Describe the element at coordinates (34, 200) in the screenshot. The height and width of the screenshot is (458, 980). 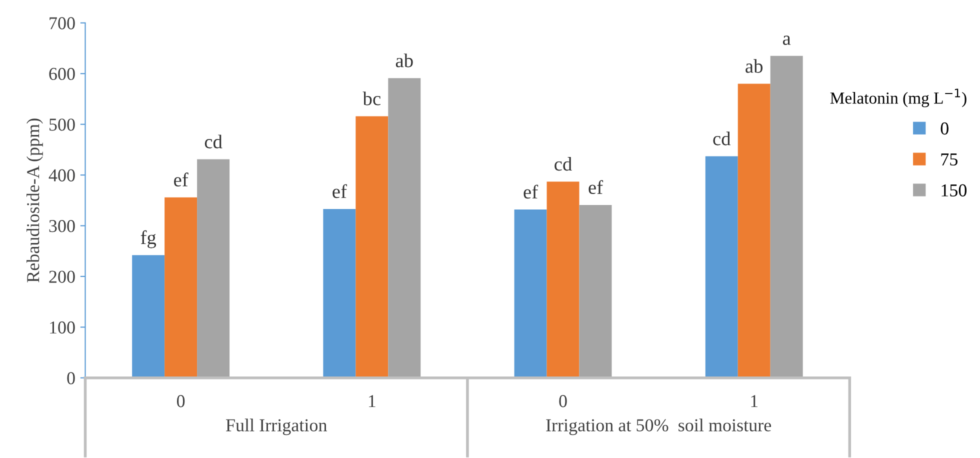
I see `y-axis-title: Rebaudioside-A (ppm)` at that location.